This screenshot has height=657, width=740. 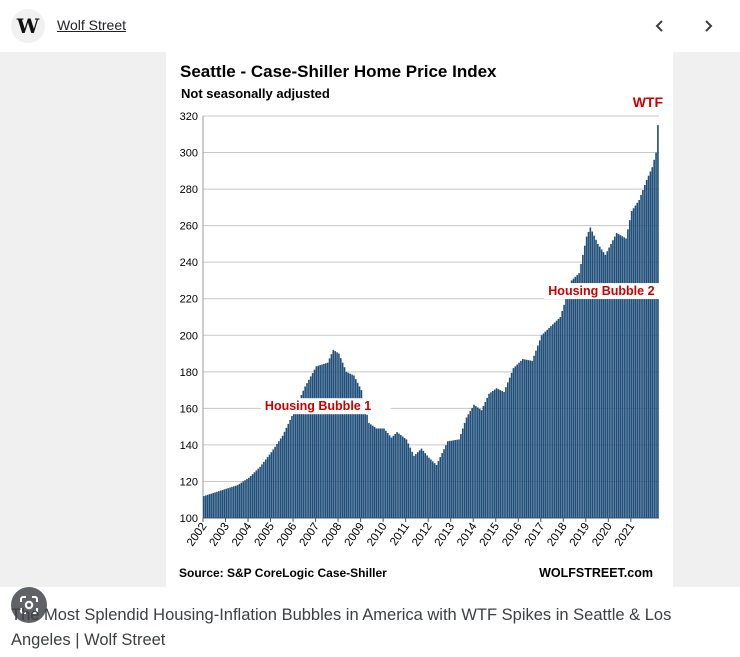 What do you see at coordinates (445, 535) in the screenshot?
I see `x-tick-label: 2013` at bounding box center [445, 535].